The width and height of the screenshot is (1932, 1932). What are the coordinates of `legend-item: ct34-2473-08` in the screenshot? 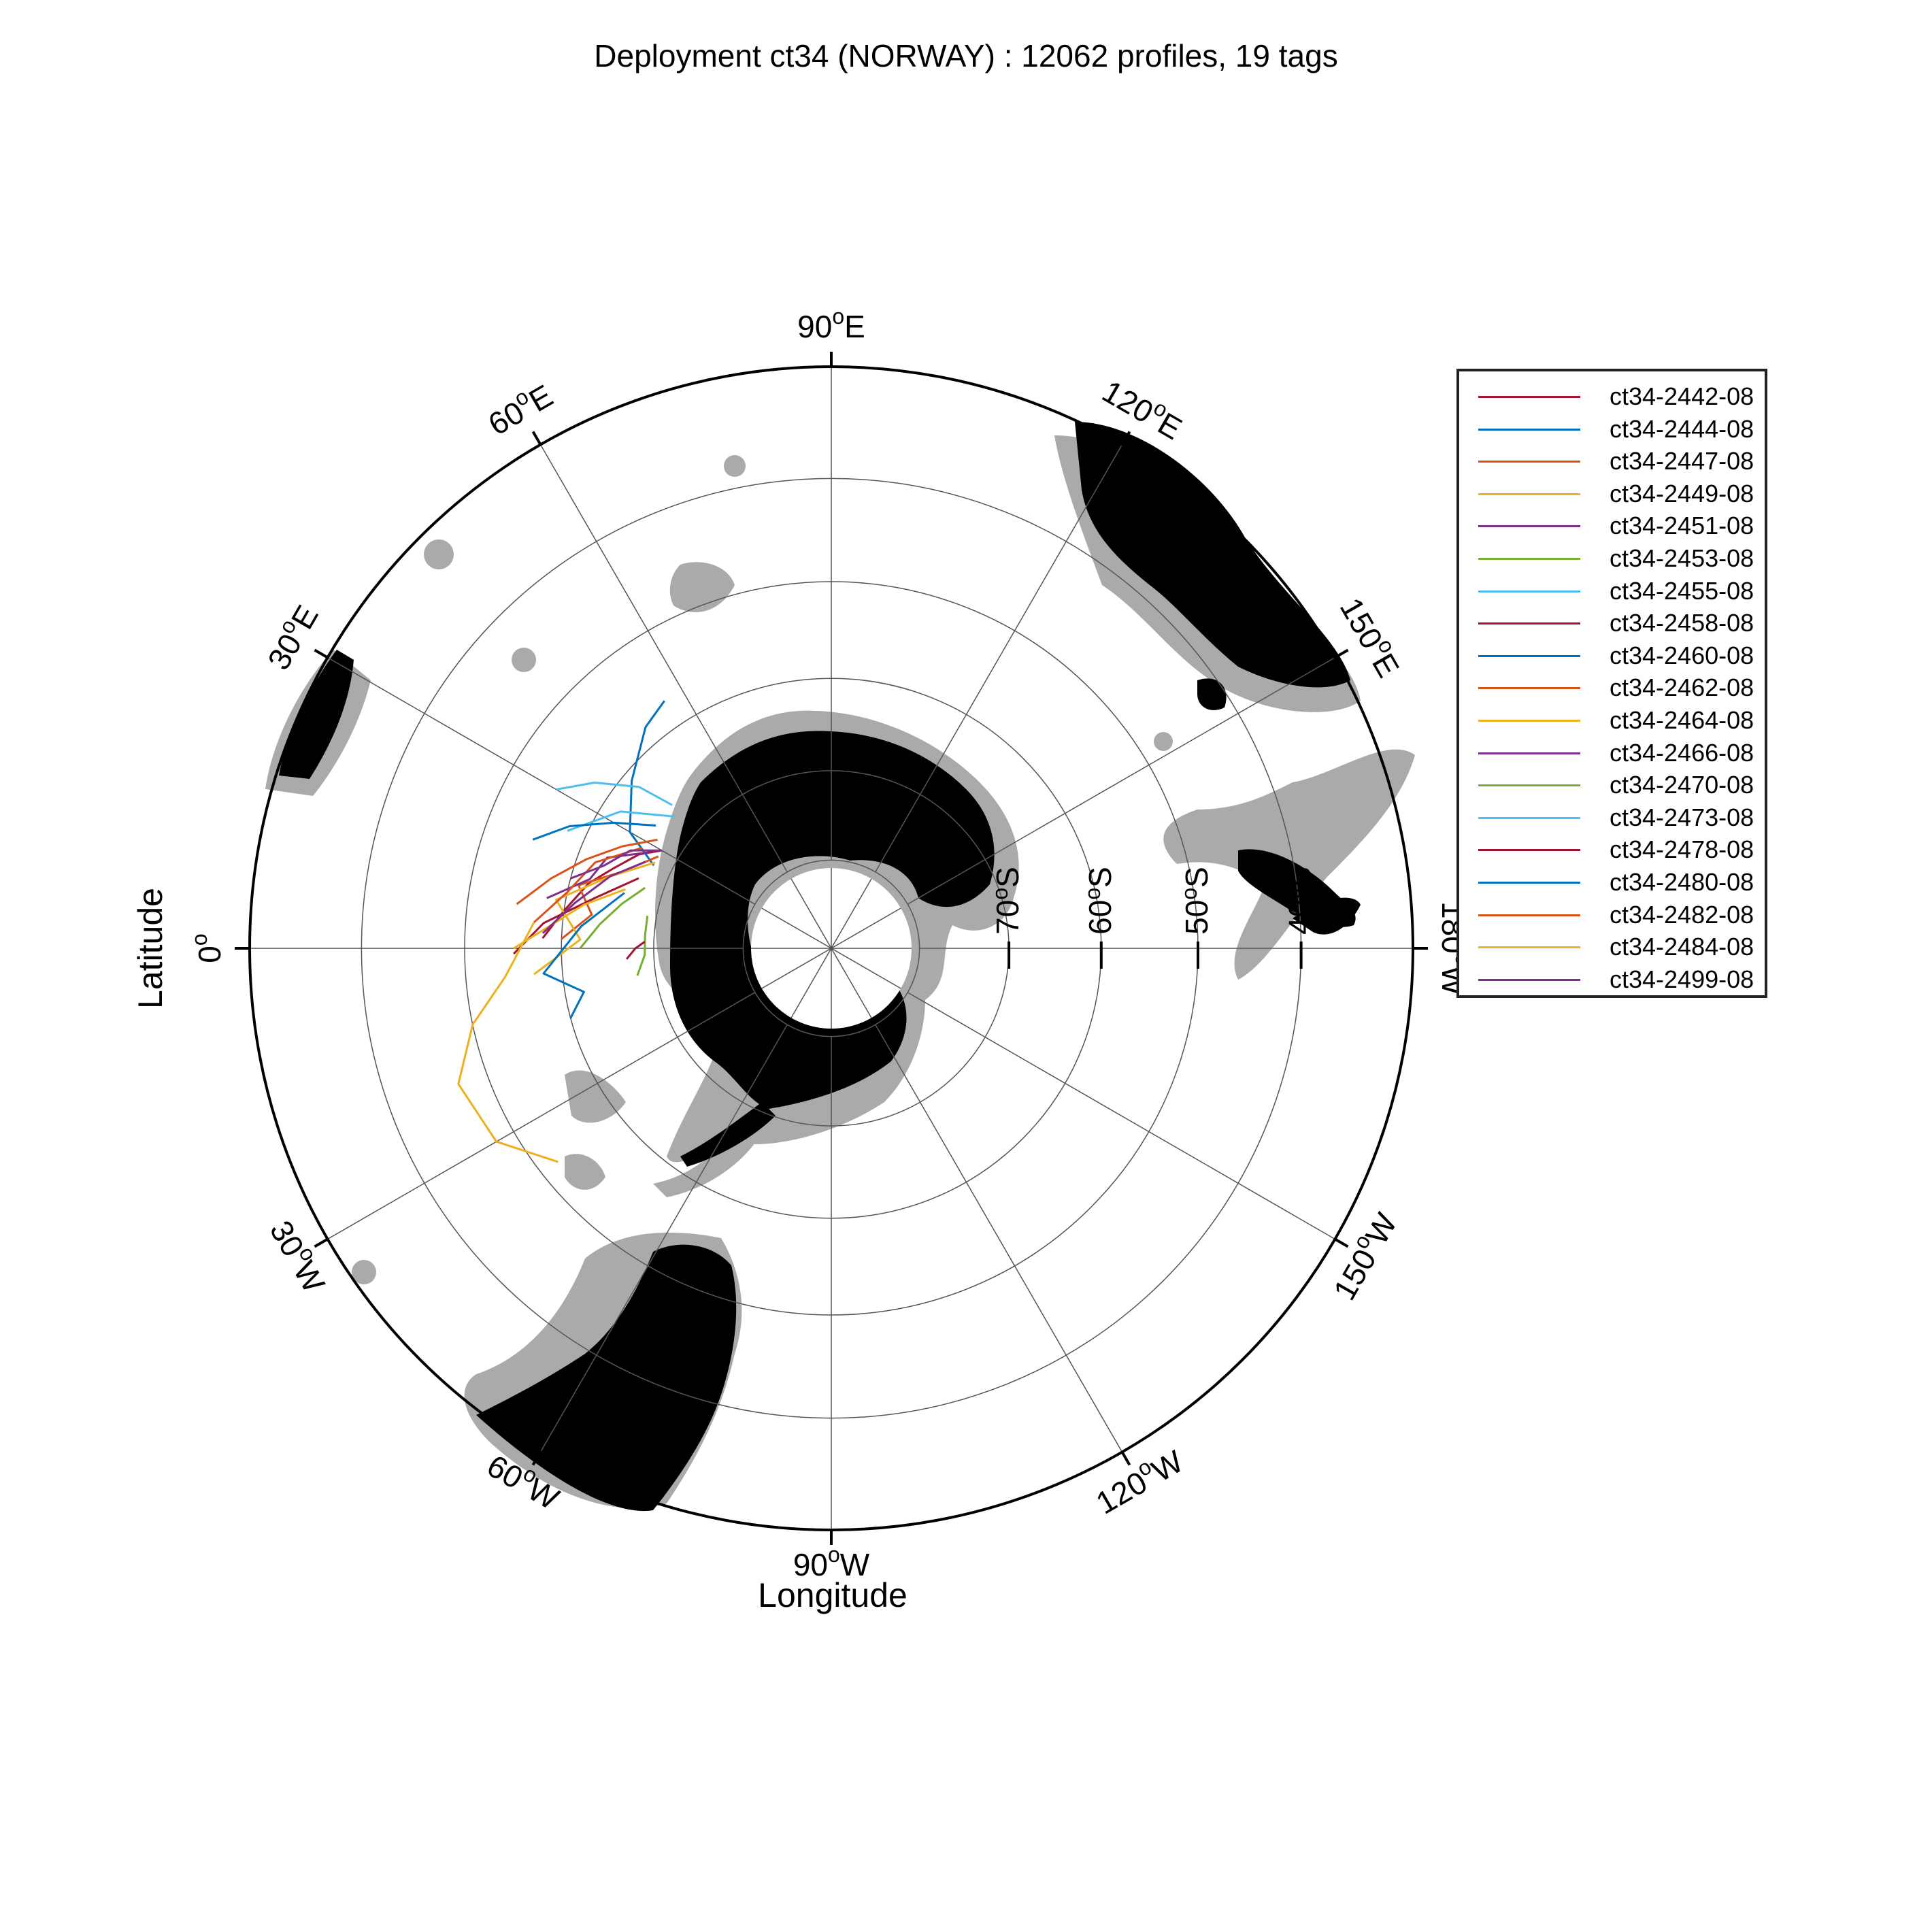 It's located at (1621, 817).